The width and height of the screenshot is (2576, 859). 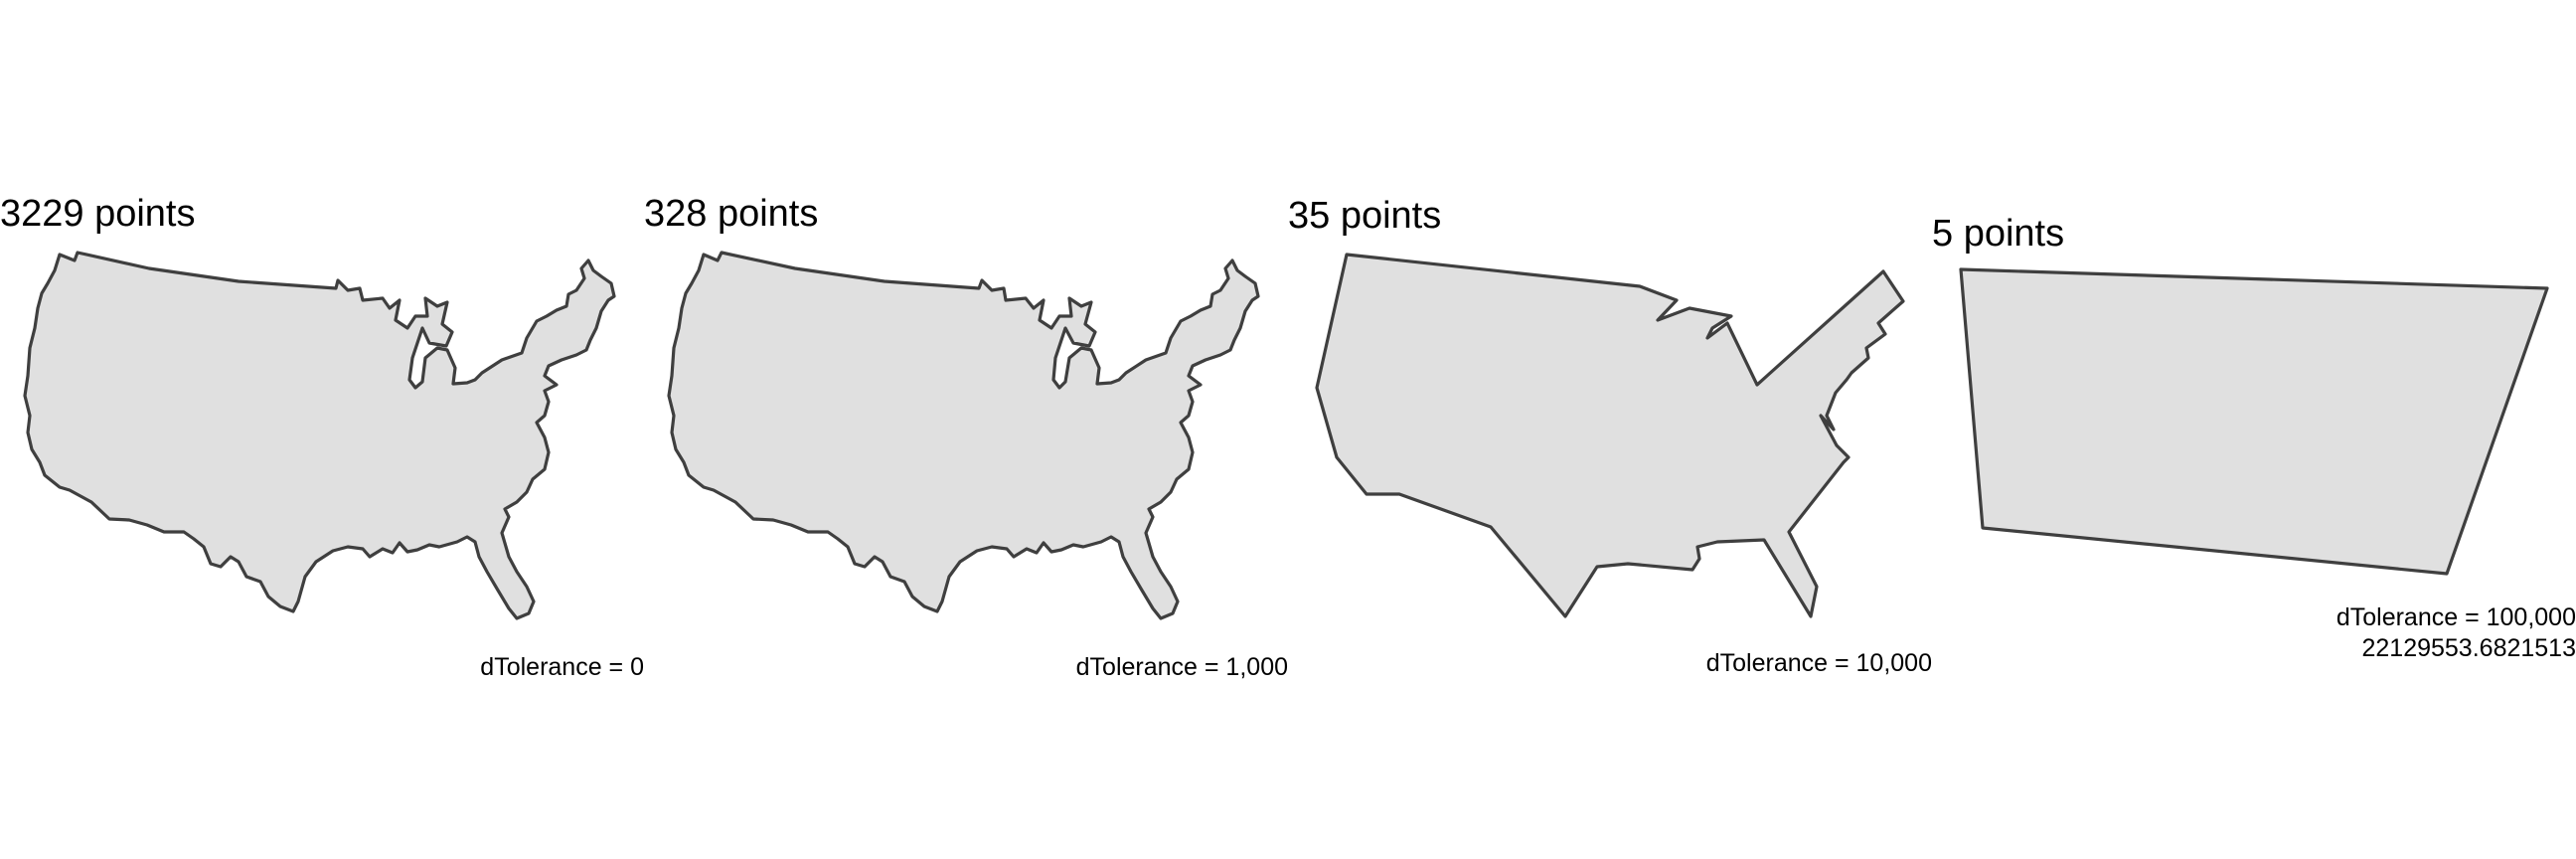 I want to click on panel-title-1: 3229 points, so click(x=98, y=214).